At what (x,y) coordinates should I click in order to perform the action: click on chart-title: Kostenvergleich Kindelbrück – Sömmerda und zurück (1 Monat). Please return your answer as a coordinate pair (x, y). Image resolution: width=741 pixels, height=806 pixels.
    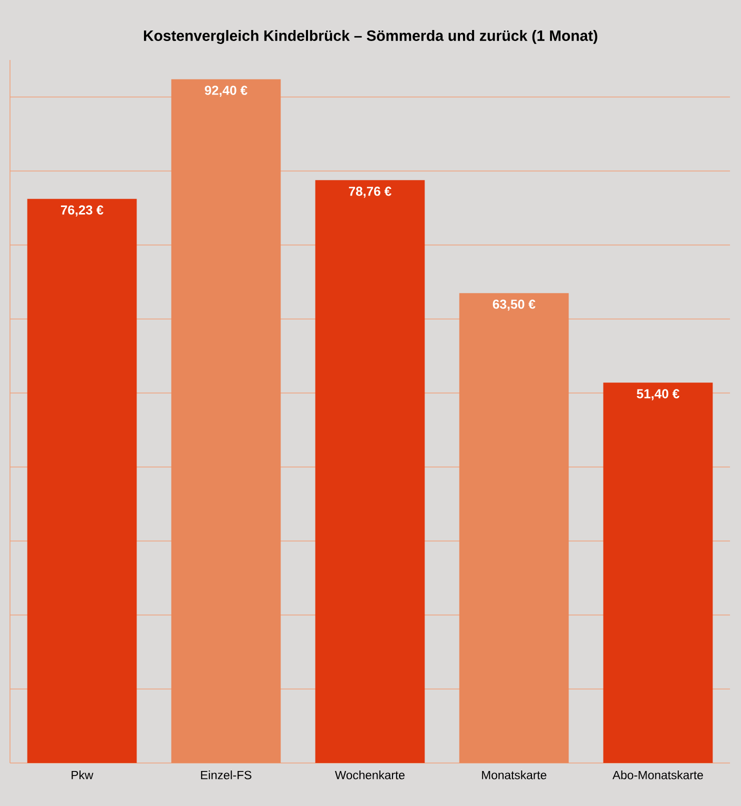
    Looking at the image, I should click on (371, 37).